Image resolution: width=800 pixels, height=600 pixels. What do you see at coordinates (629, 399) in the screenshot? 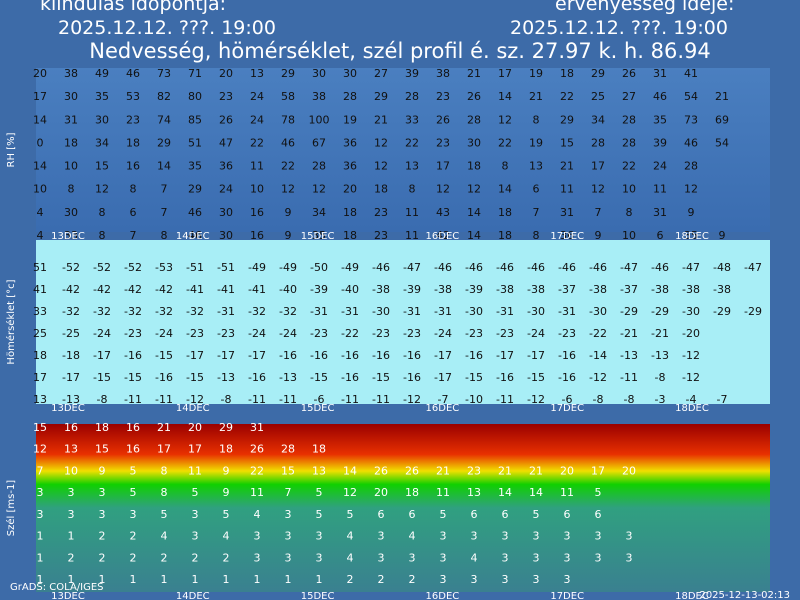
I see `cell-value: -8` at bounding box center [629, 399].